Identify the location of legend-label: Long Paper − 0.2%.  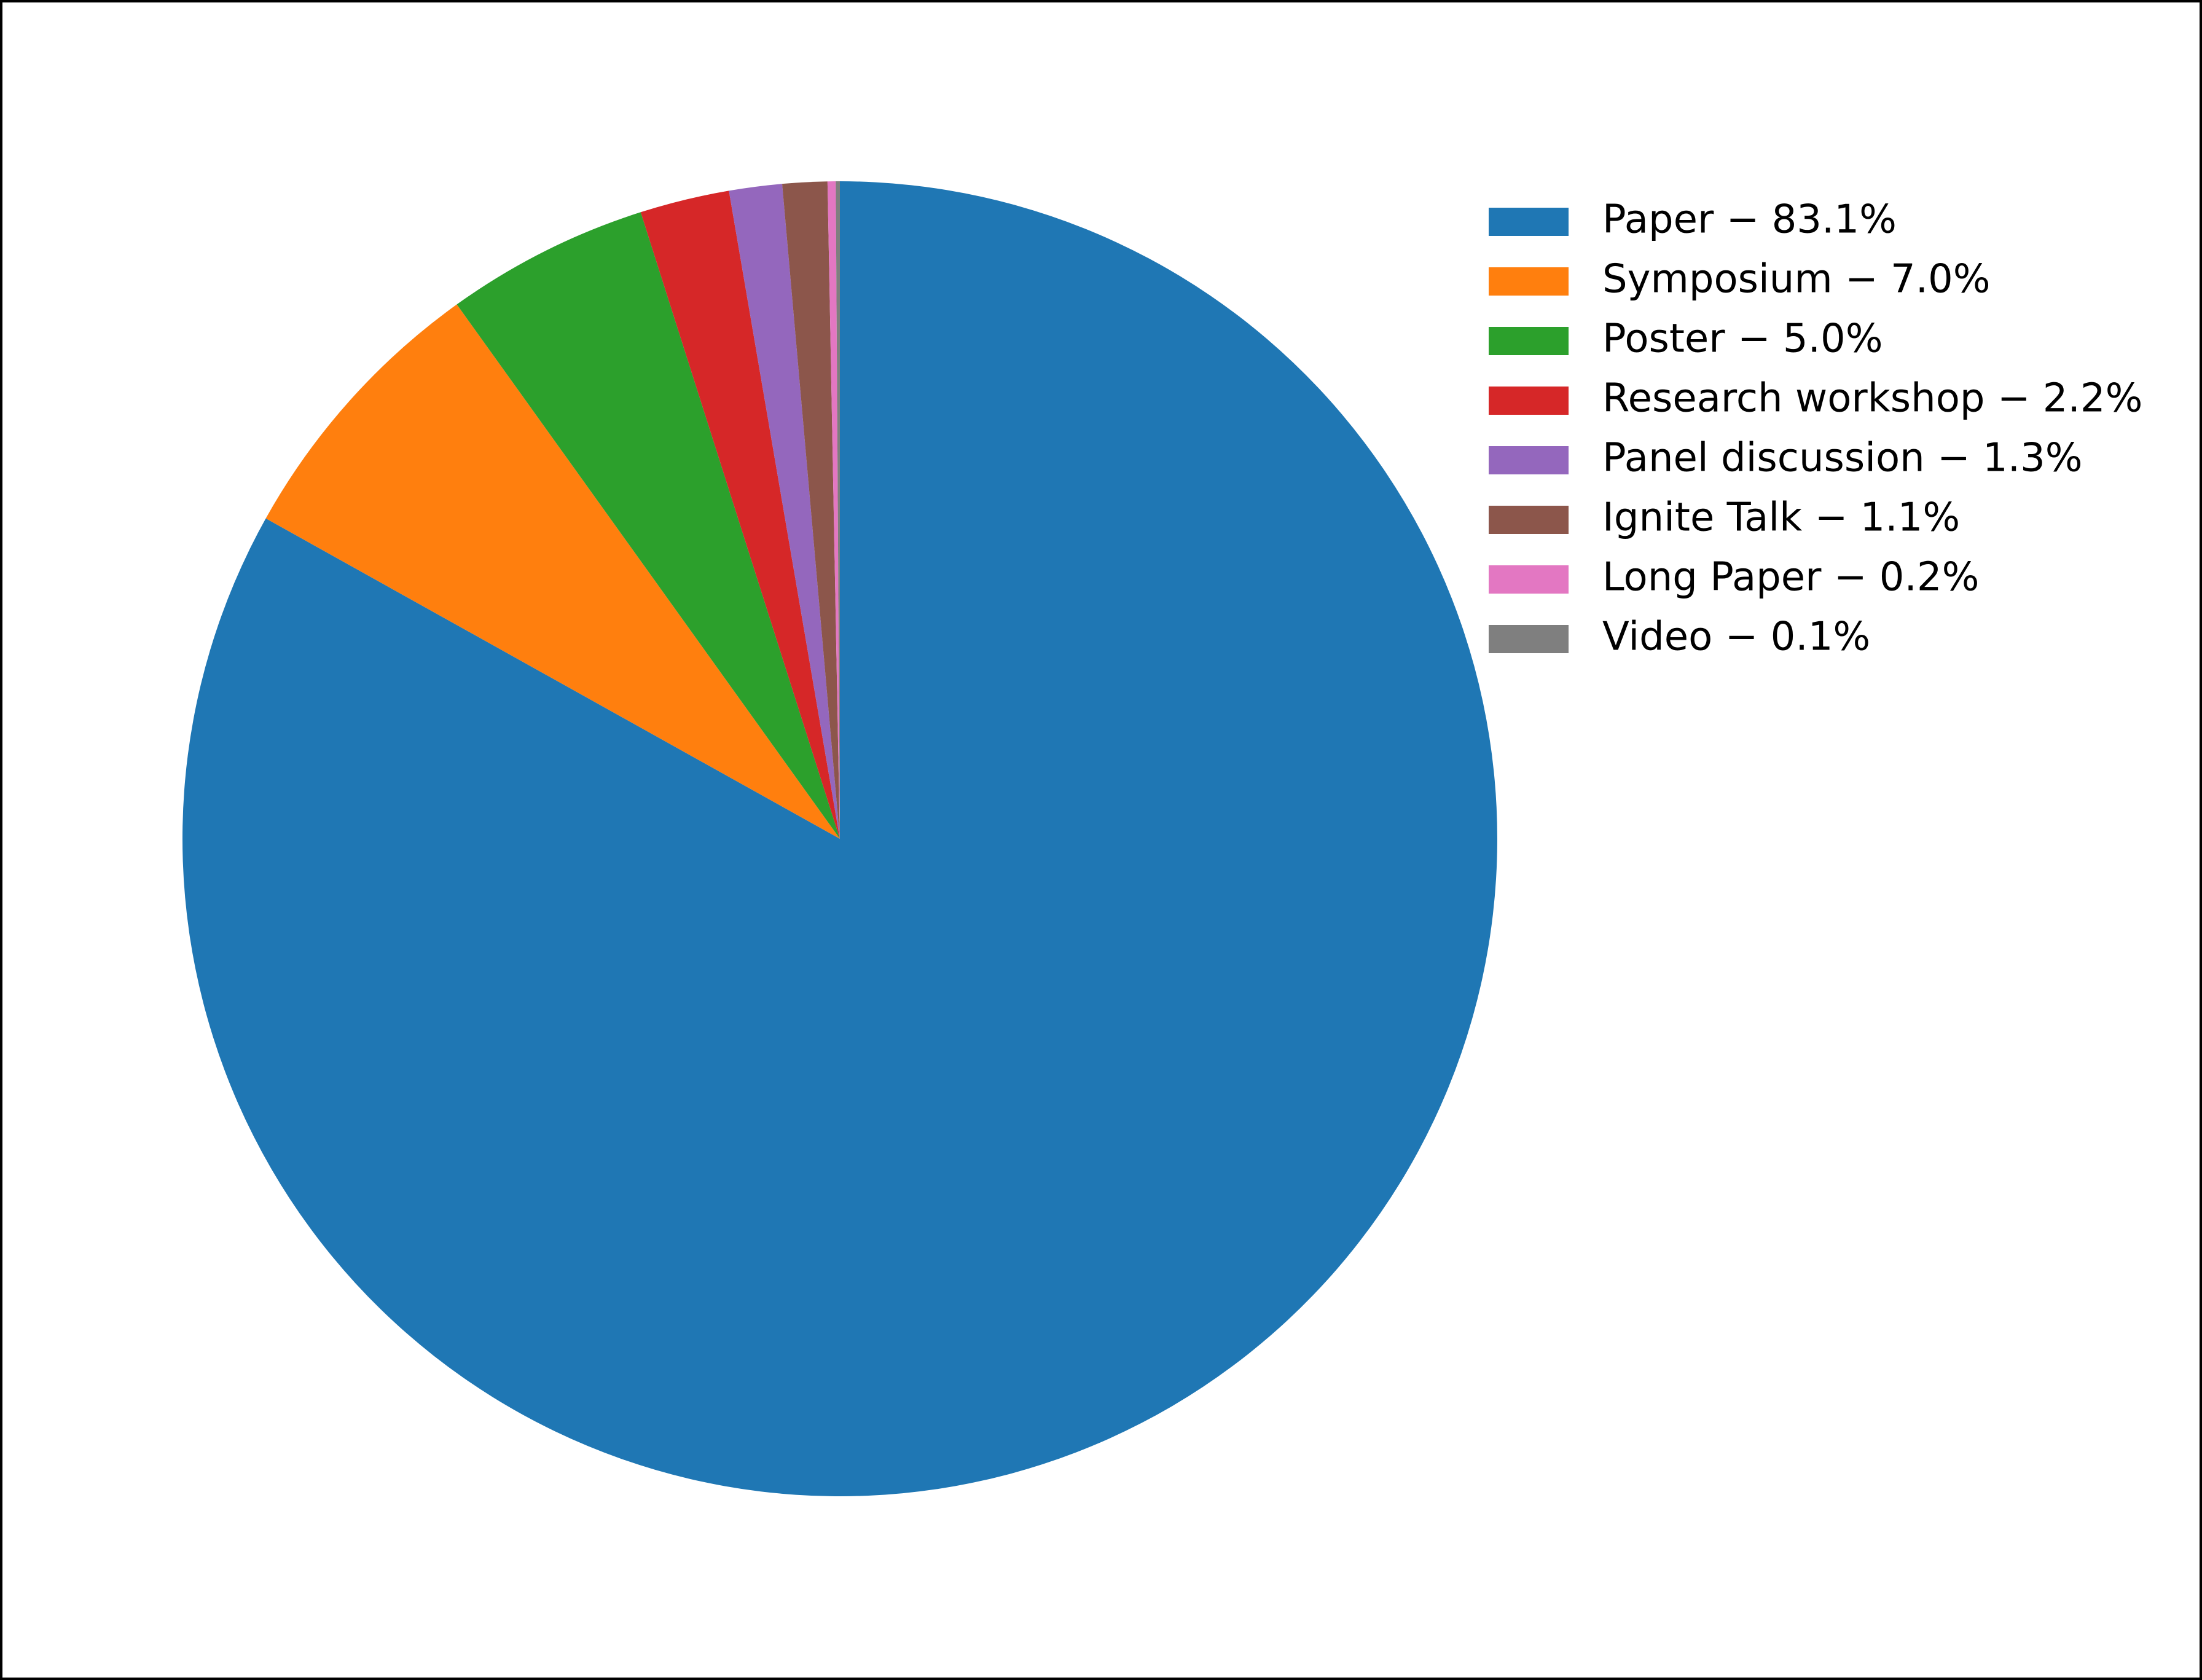
(1790, 577).